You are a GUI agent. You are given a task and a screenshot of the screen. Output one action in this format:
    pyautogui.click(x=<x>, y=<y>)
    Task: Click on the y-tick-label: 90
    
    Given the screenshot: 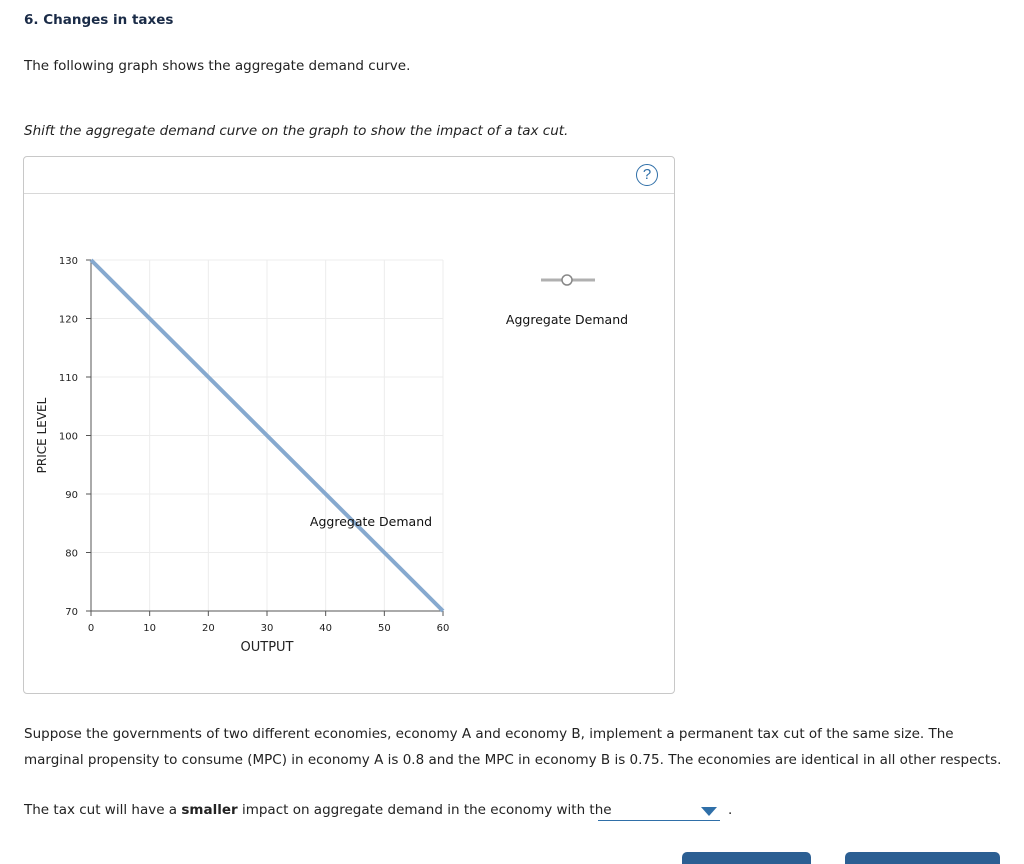 What is the action you would take?
    pyautogui.click(x=71, y=495)
    